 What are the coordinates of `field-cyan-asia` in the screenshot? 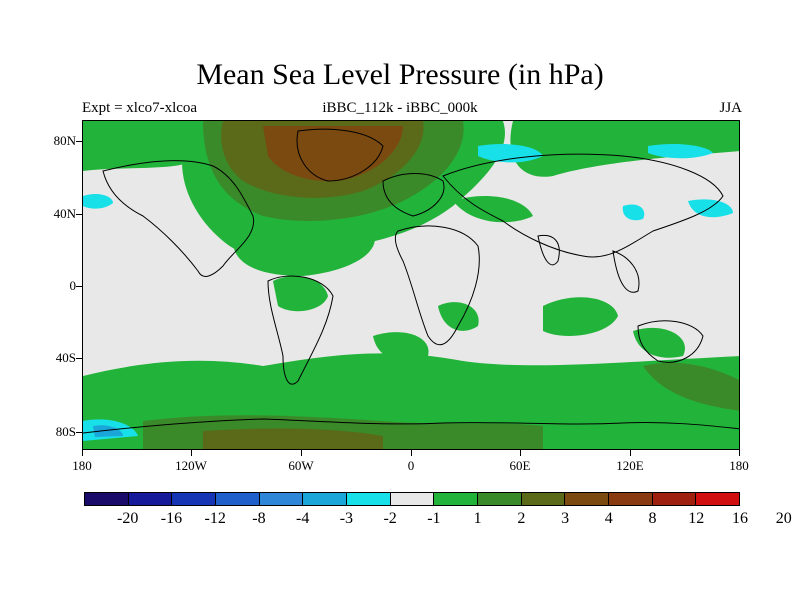 It's located at (633, 212).